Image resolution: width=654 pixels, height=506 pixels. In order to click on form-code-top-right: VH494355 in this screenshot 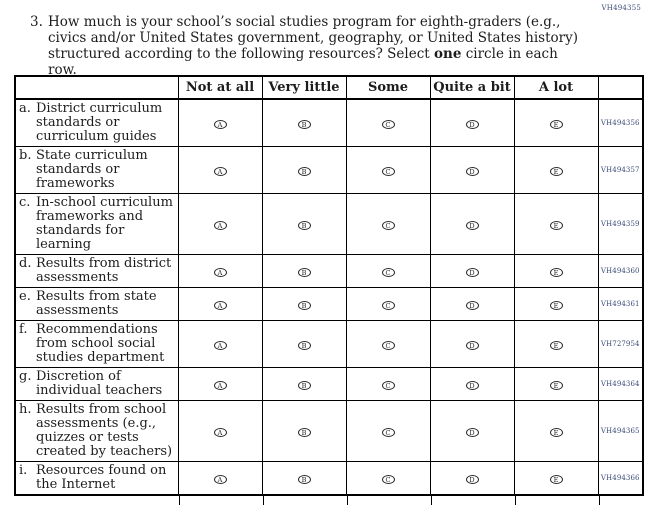, I will do `click(621, 8)`.